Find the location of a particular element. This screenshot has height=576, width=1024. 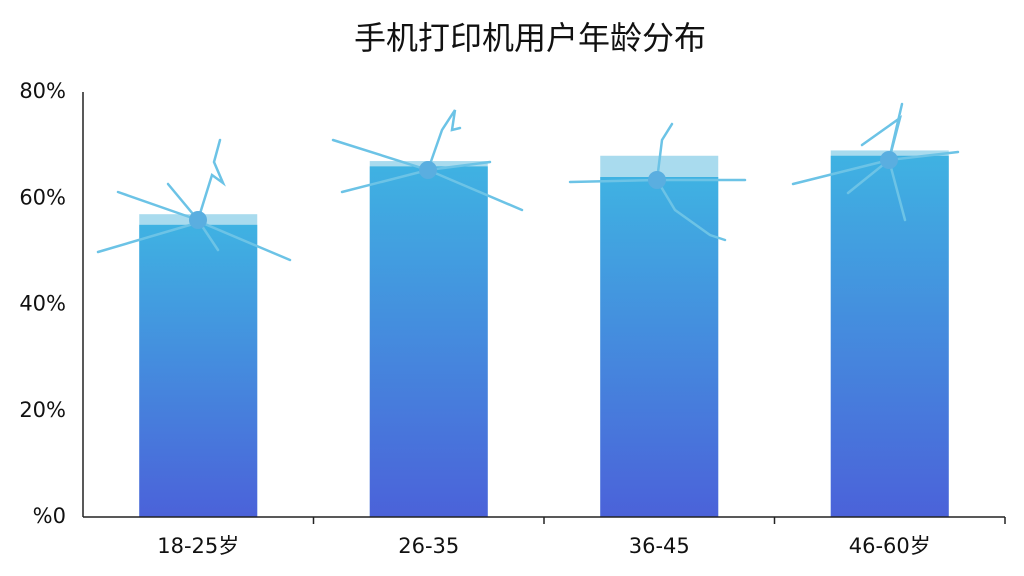

y-tick-label: 80% is located at coordinates (42, 91).